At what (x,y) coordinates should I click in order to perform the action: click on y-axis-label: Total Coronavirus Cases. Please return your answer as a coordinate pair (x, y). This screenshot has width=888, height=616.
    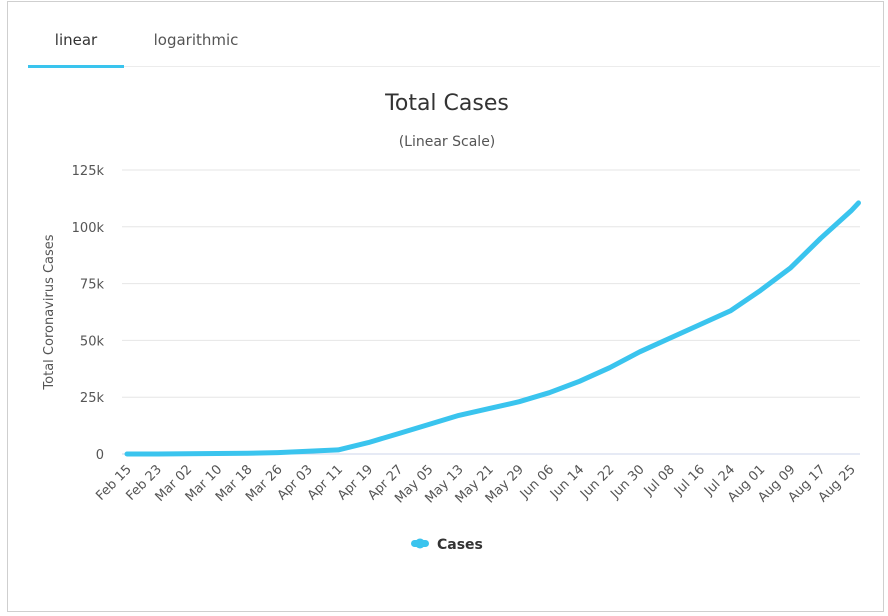
    Looking at the image, I should click on (49, 312).